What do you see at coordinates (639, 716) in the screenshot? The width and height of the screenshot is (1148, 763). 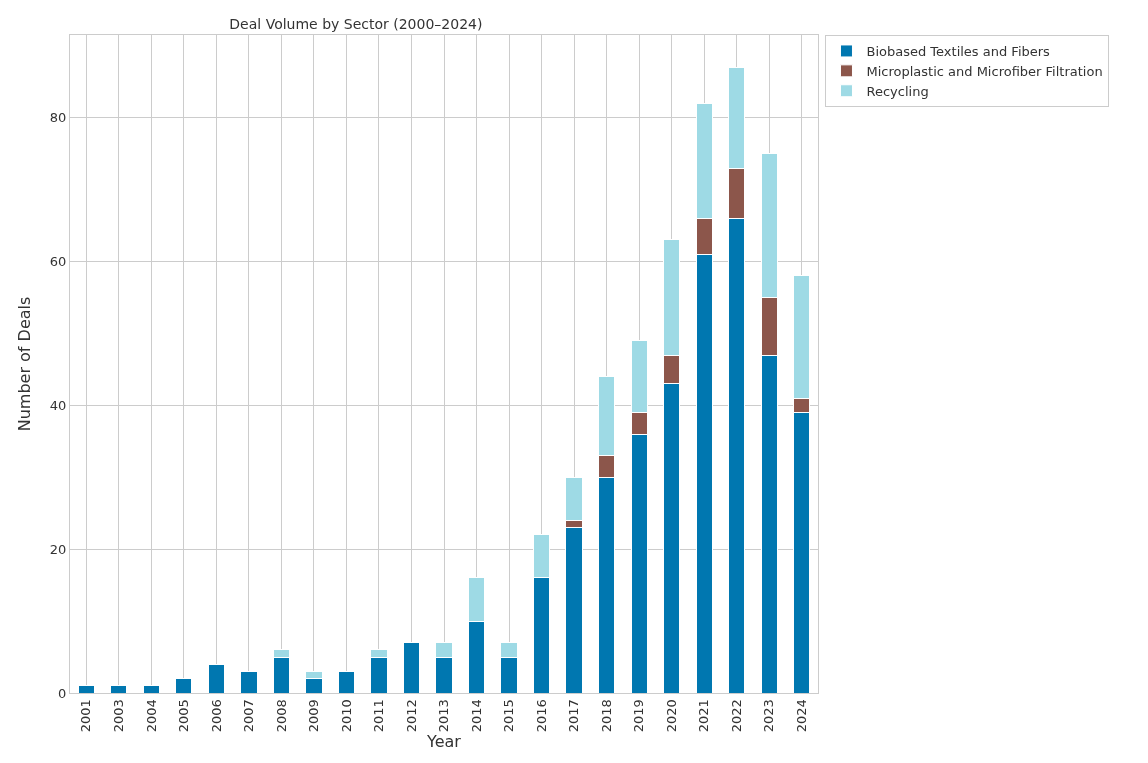 I see `x-tick-label: 2019` at bounding box center [639, 716].